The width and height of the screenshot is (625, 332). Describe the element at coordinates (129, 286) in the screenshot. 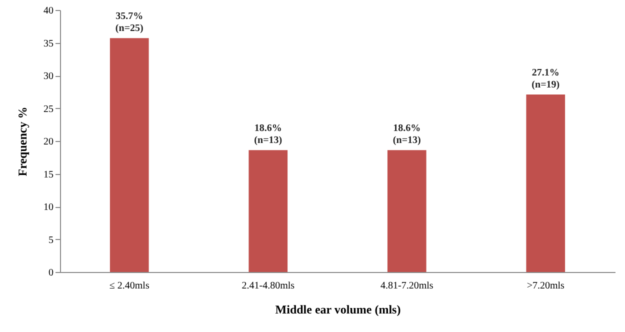

I see `x-tick-label: ≤ 2.40mls` at that location.